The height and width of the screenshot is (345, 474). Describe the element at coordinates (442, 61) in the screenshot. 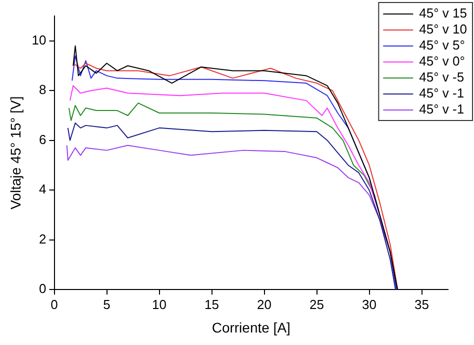

I see `legend-label: 45° v 0°` at that location.